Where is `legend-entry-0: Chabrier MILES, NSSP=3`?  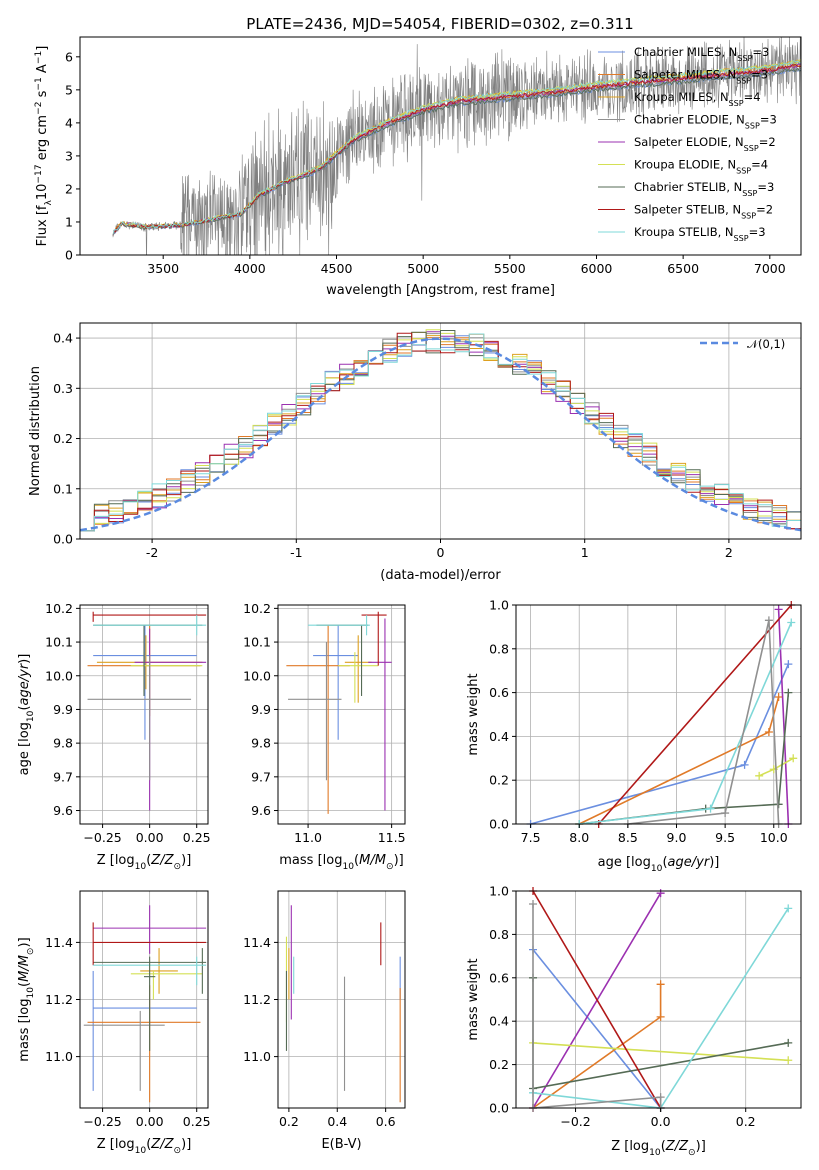
legend-entry-0: Chabrier MILES, NSSP=3 is located at coordinates (701, 54).